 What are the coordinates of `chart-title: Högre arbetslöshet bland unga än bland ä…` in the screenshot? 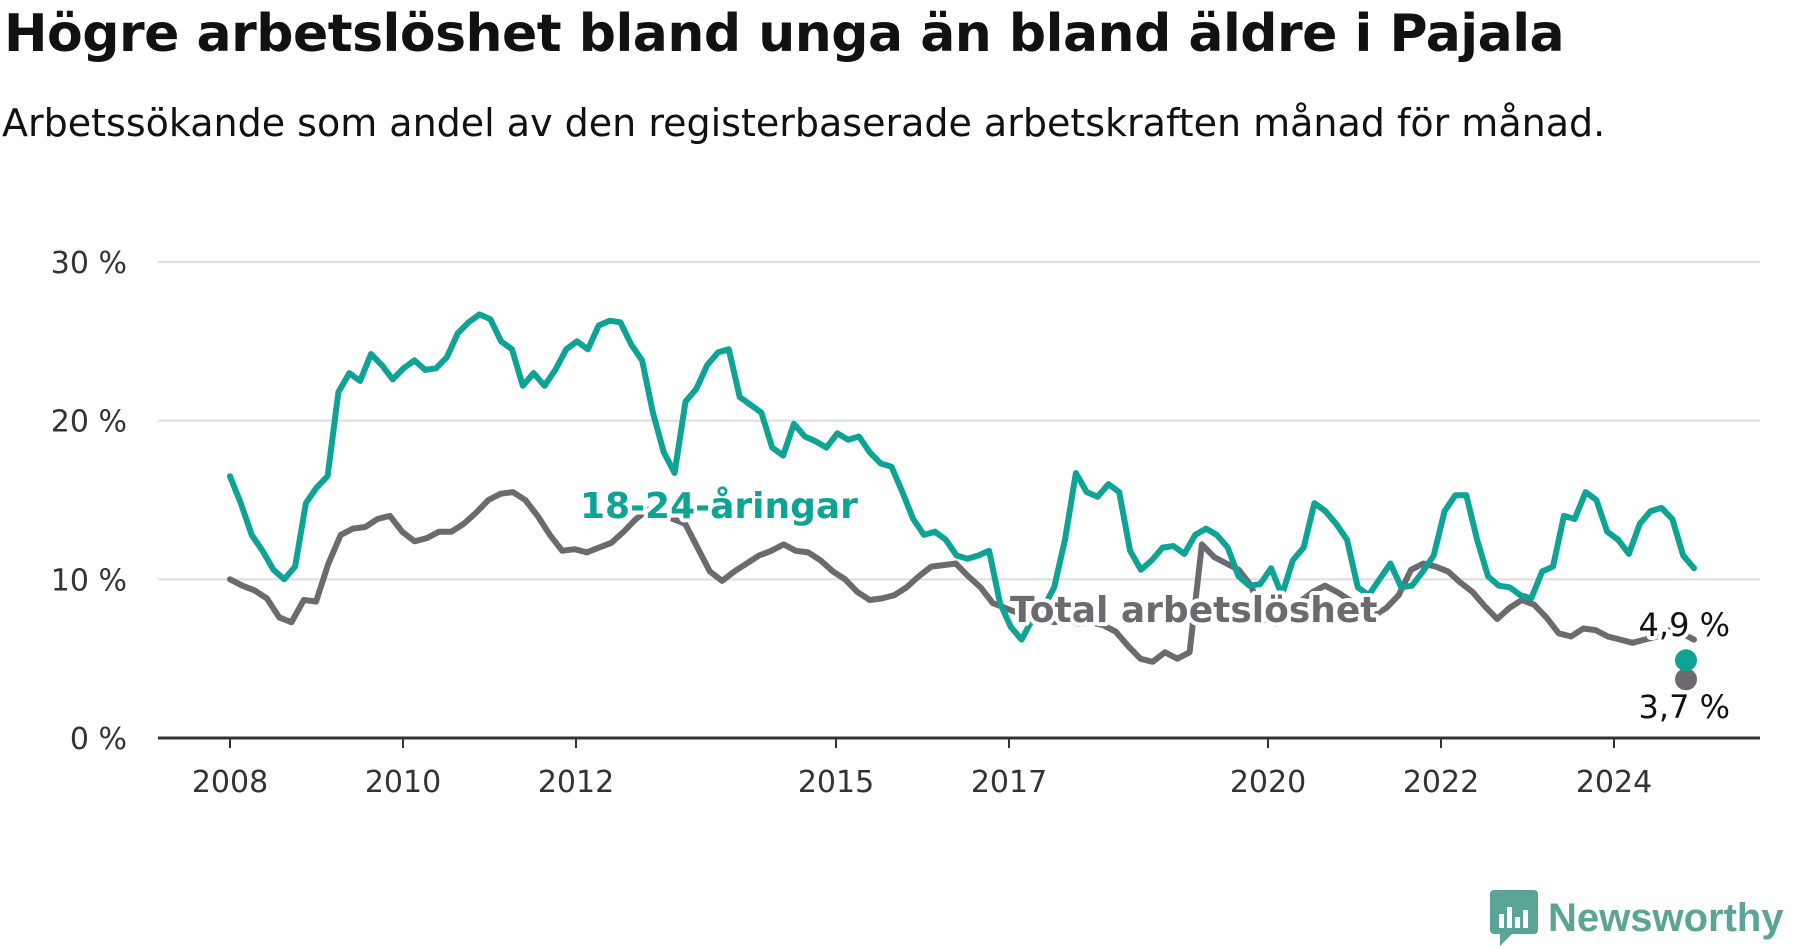 It's located at (784, 34).